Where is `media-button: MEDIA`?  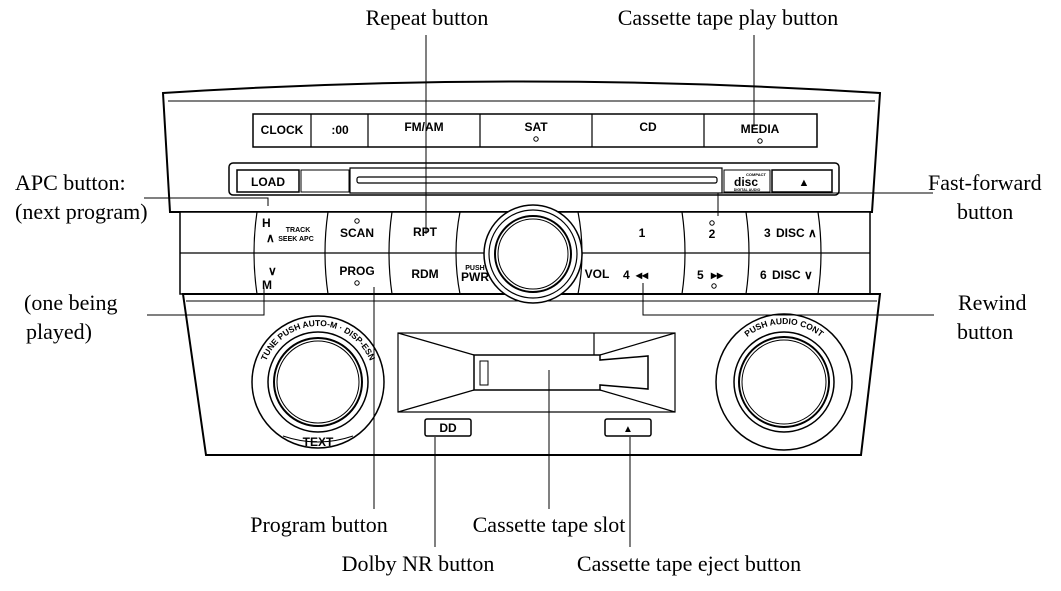
media-button: MEDIA is located at coordinates (760, 133).